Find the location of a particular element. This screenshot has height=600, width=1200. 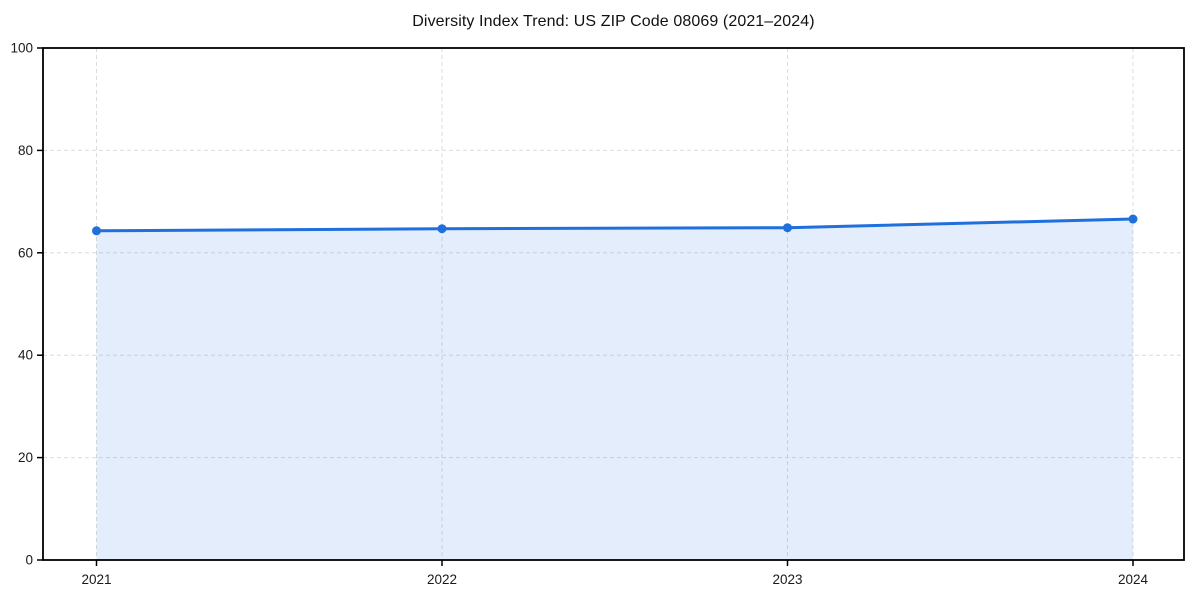

x-tick-label: 2021 is located at coordinates (96, 579).